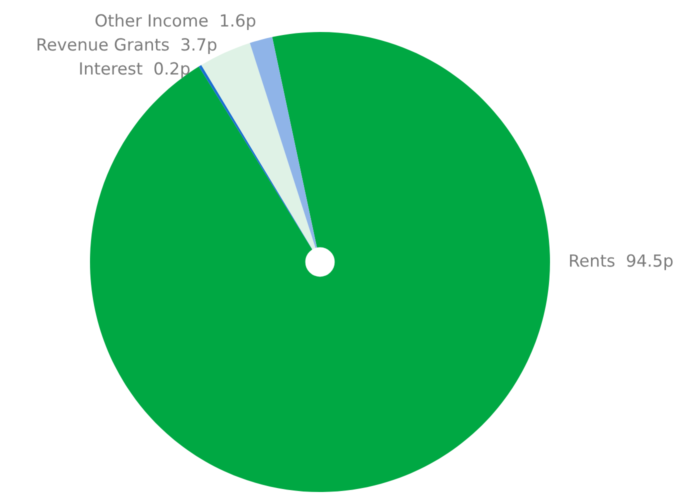  What do you see at coordinates (135, 70) in the screenshot?
I see `slice-label: Interest 0.2p` at bounding box center [135, 70].